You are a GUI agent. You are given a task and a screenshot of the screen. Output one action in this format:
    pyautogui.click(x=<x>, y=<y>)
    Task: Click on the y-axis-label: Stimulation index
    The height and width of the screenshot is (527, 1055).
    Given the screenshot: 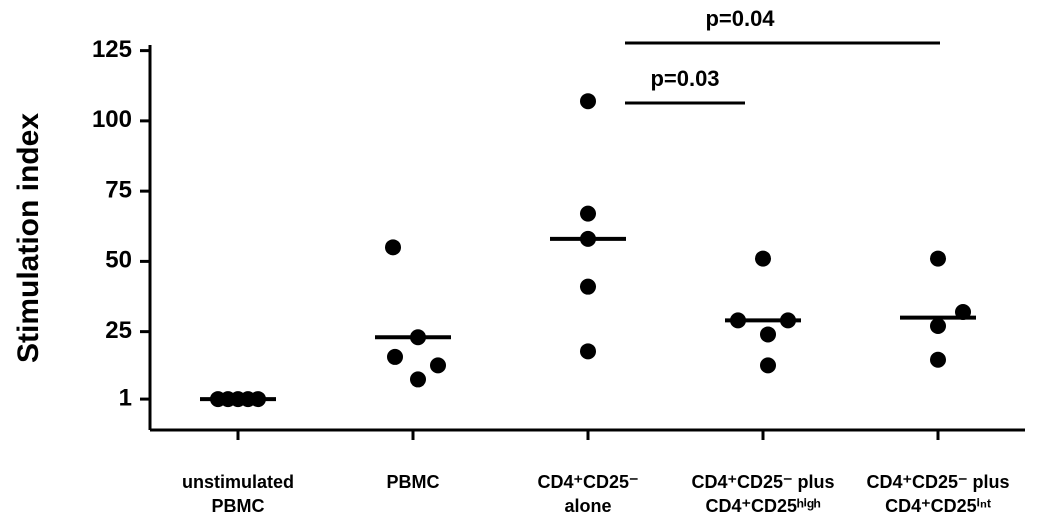 What is the action you would take?
    pyautogui.click(x=28, y=238)
    